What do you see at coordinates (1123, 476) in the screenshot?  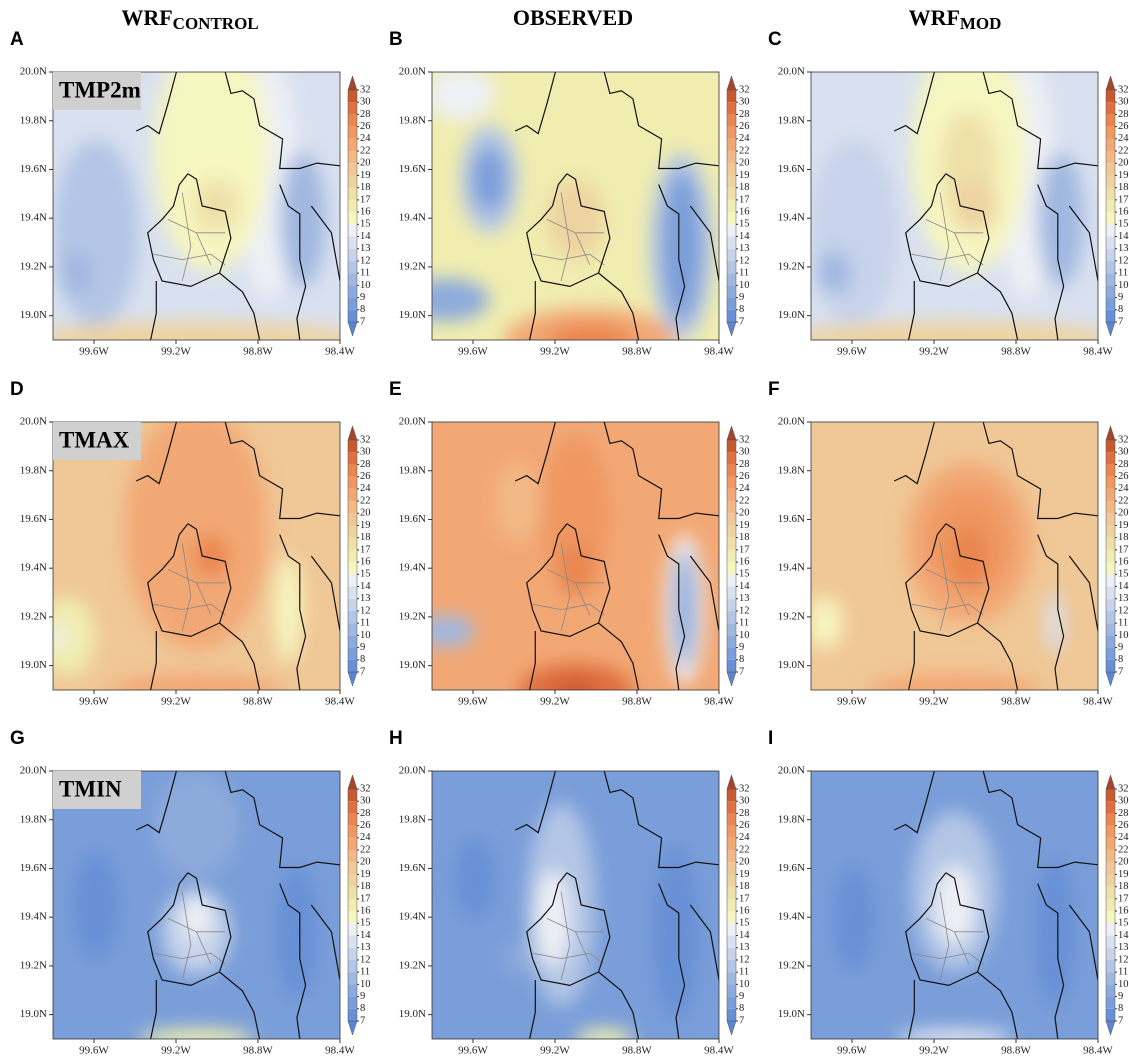 I see `colorbar-label: 26` at bounding box center [1123, 476].